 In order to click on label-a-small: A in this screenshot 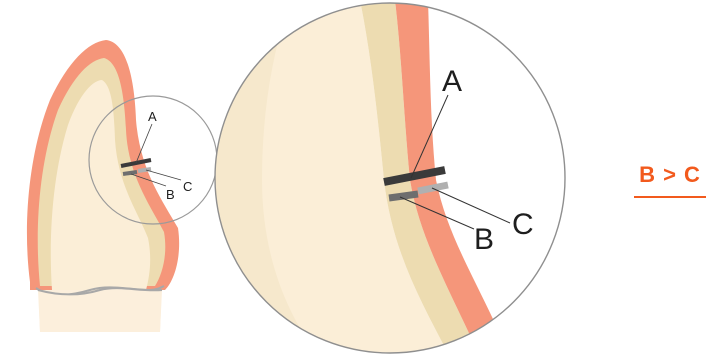, I will do `click(152, 116)`.